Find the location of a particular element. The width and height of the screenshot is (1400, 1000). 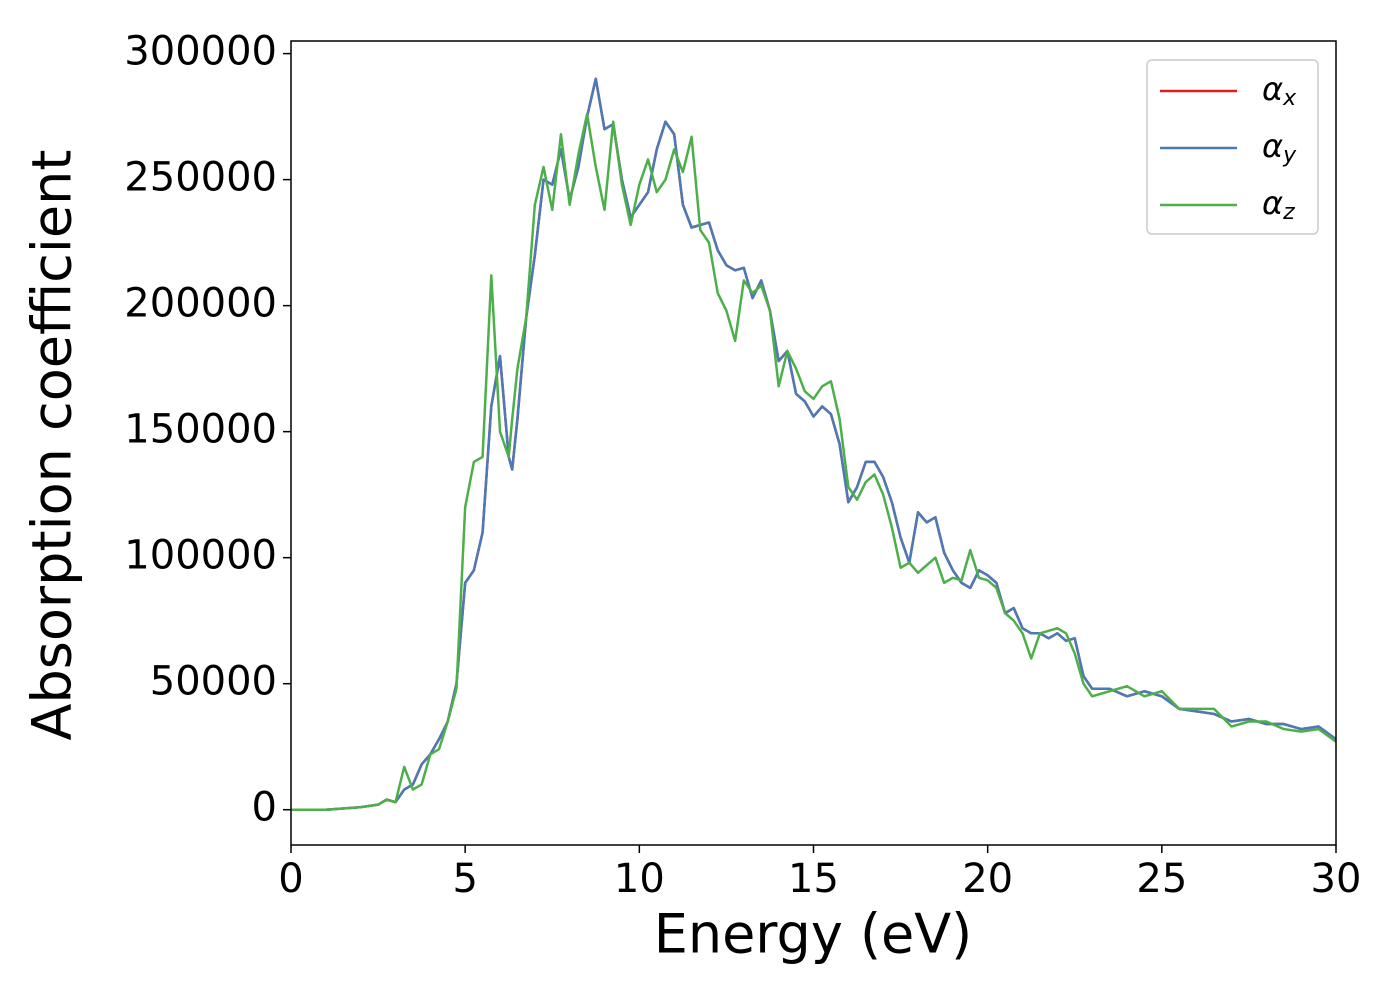

y-tick-label: 200000 is located at coordinates (200, 304).